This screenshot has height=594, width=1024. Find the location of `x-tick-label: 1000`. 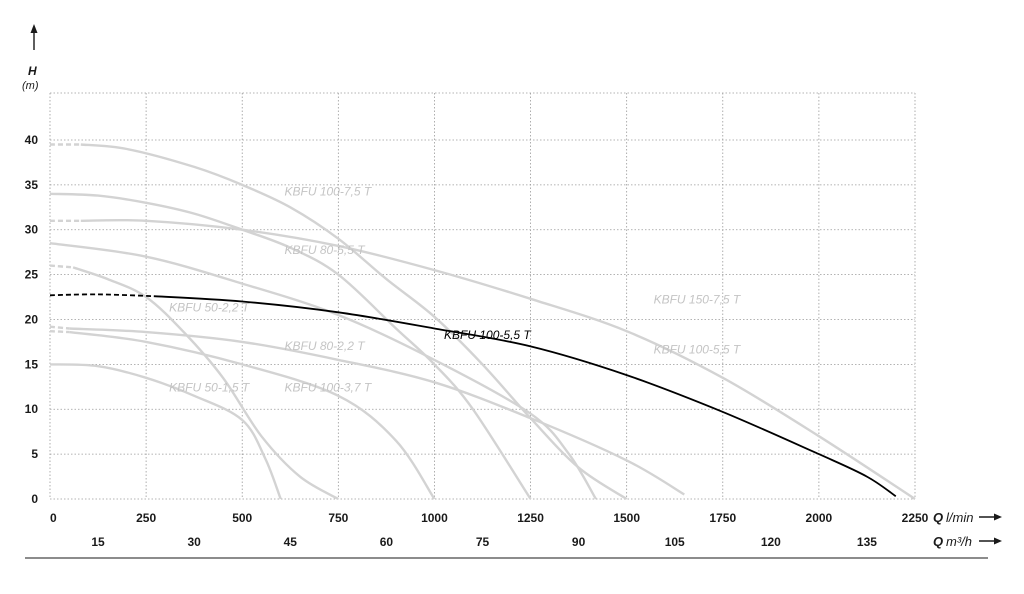

x-tick-label: 1000 is located at coordinates (434, 518).